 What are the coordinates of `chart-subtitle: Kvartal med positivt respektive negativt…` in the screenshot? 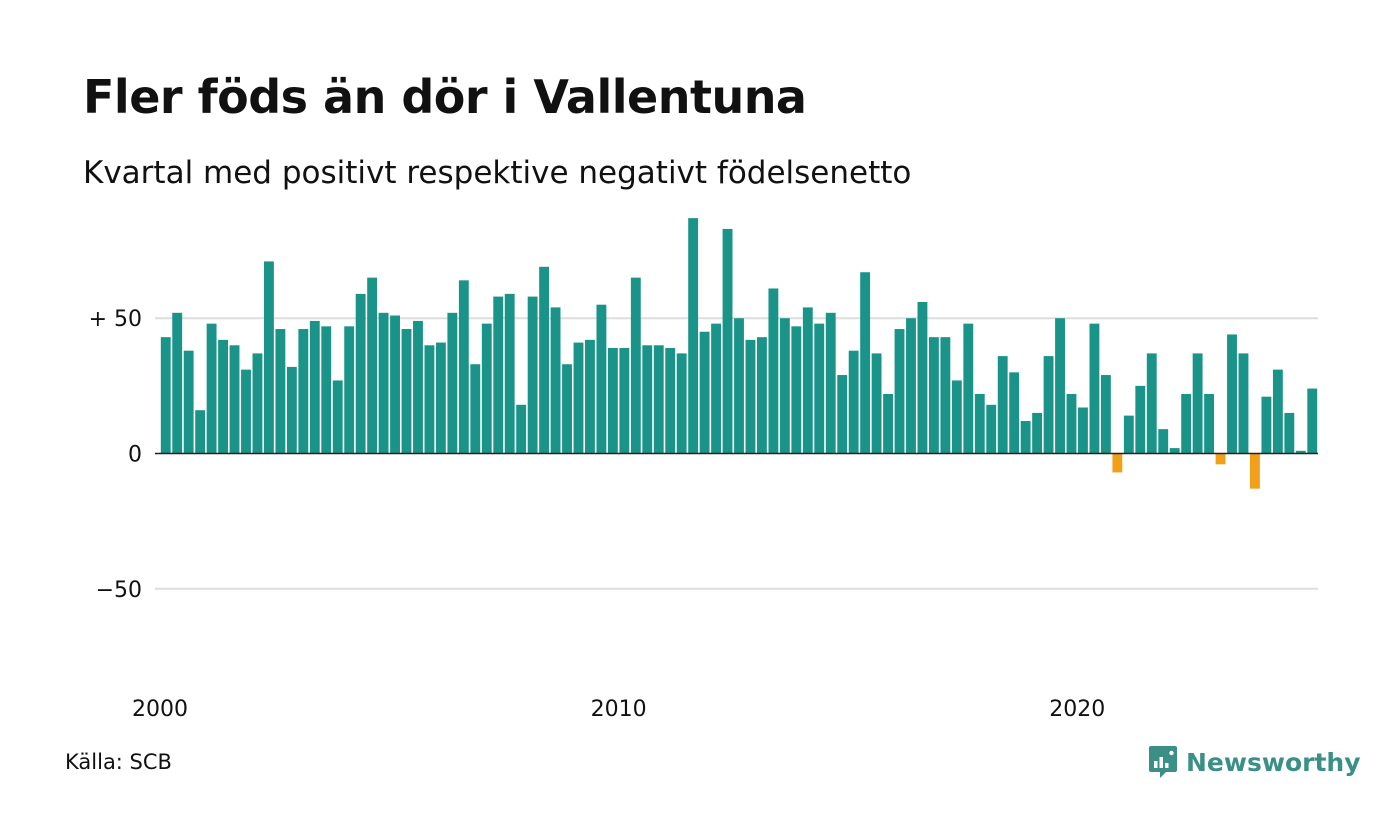 It's located at (497, 173).